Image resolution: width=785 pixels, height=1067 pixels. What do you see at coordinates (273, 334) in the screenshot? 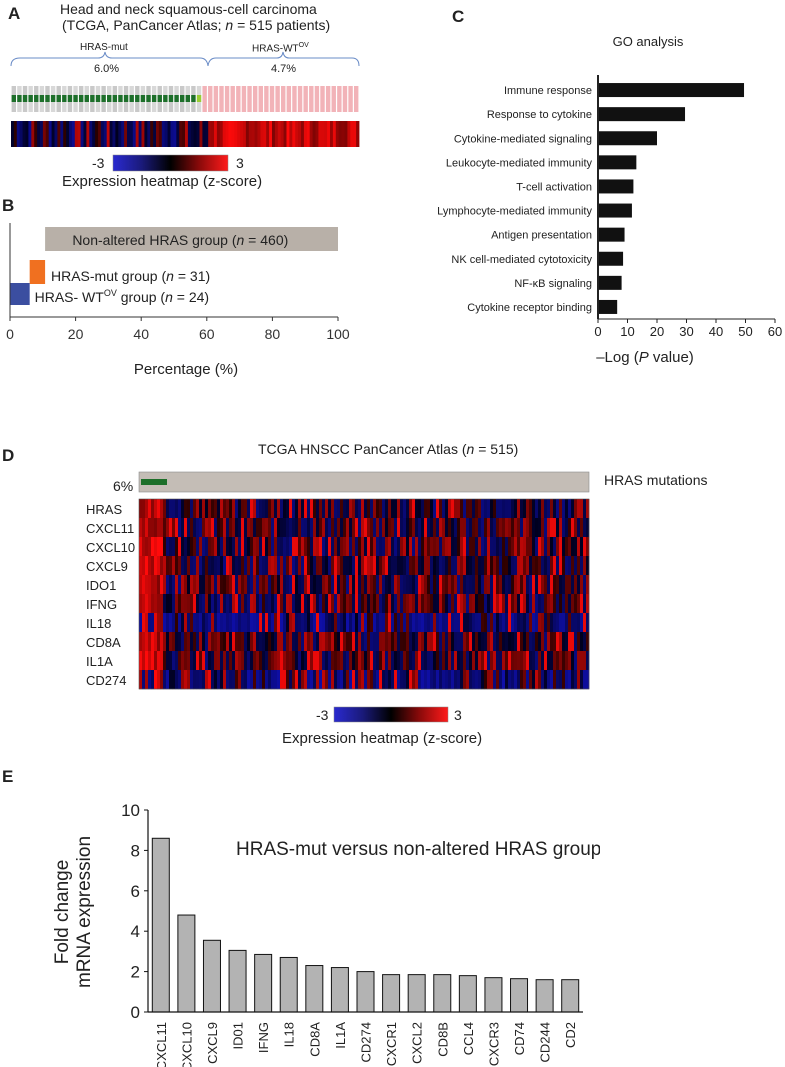
I see `x-tick-label: 80` at bounding box center [273, 334].